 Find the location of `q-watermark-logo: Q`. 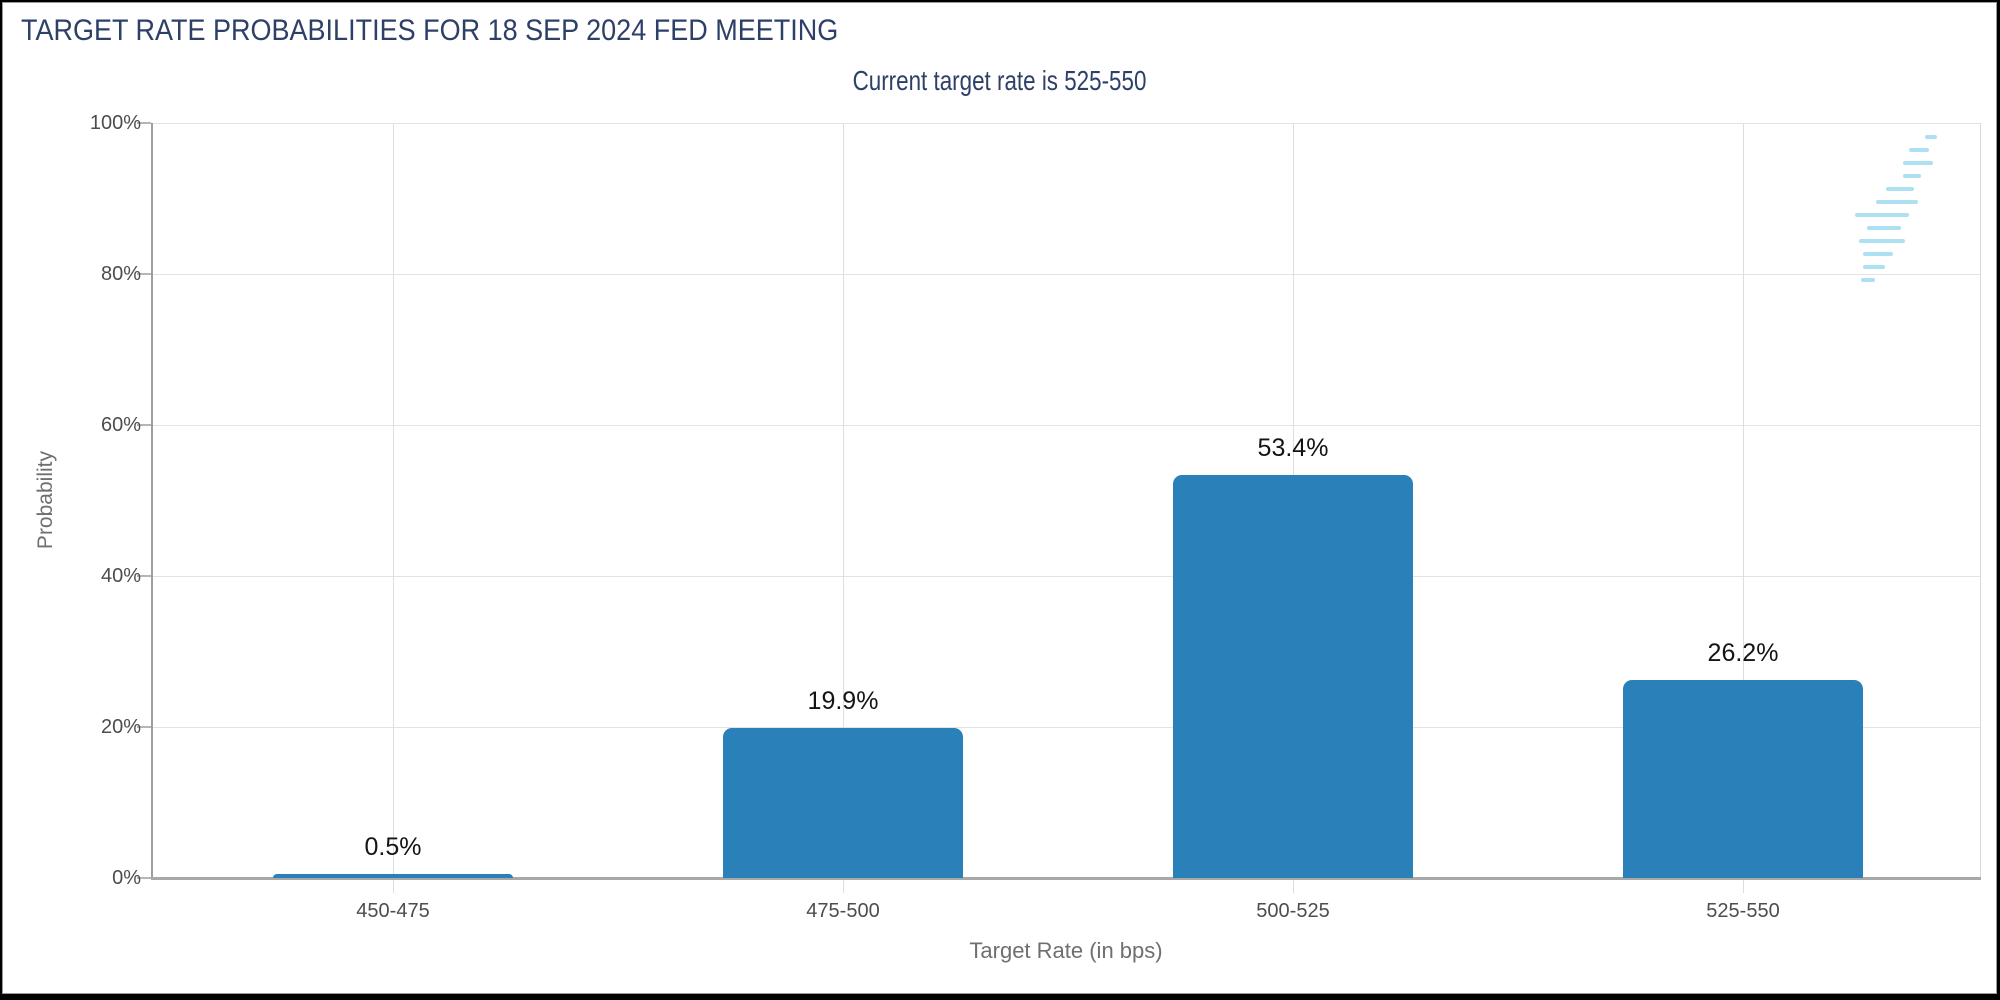

q-watermark-logo: Q is located at coordinates (1920, 268).